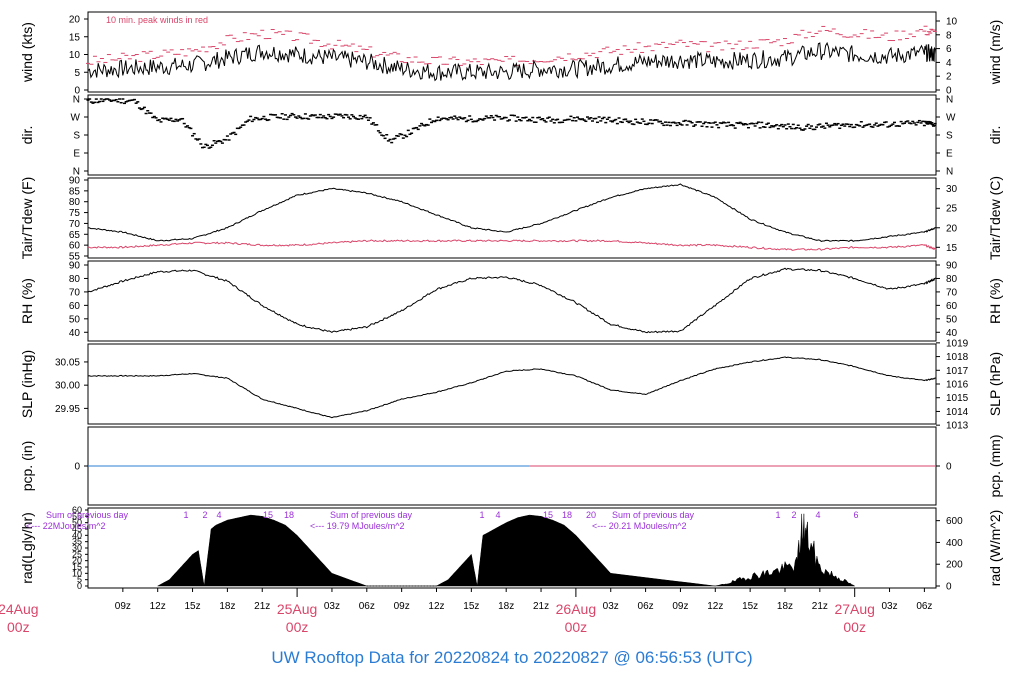  I want to click on y-tick-label-right-2: 20, so click(952, 228).